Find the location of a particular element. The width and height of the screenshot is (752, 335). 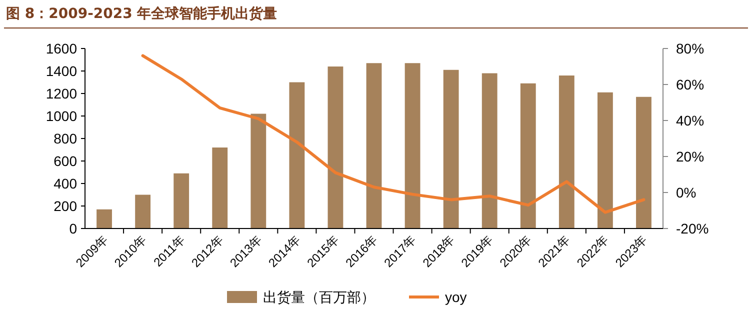

y2-tick-label: 80% is located at coordinates (690, 48).